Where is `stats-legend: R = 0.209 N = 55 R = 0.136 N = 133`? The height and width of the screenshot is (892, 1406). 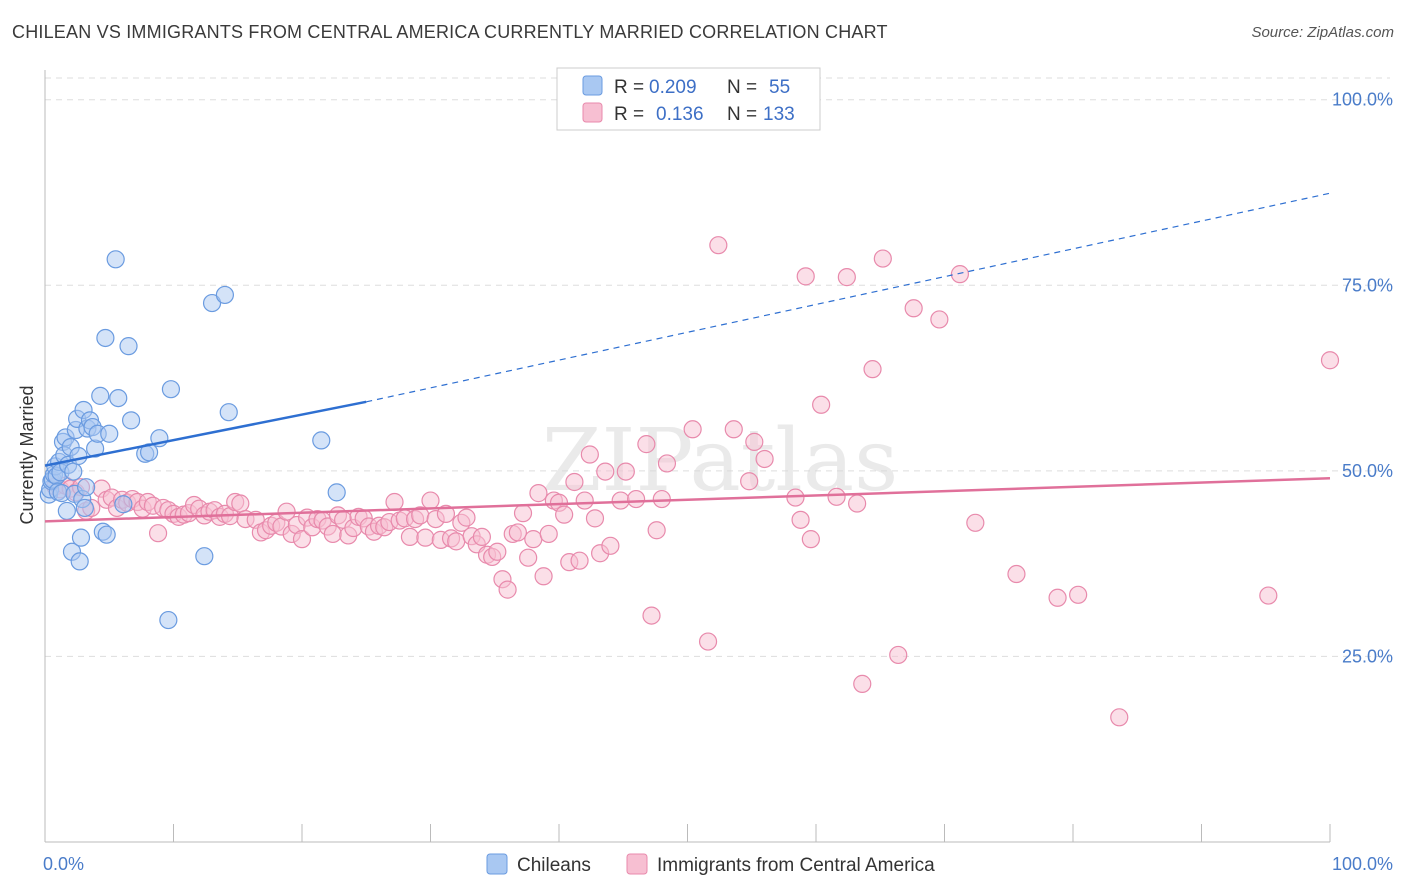 stats-legend: R = 0.209 N = 55 R = 0.136 N = 133 is located at coordinates (688, 99).